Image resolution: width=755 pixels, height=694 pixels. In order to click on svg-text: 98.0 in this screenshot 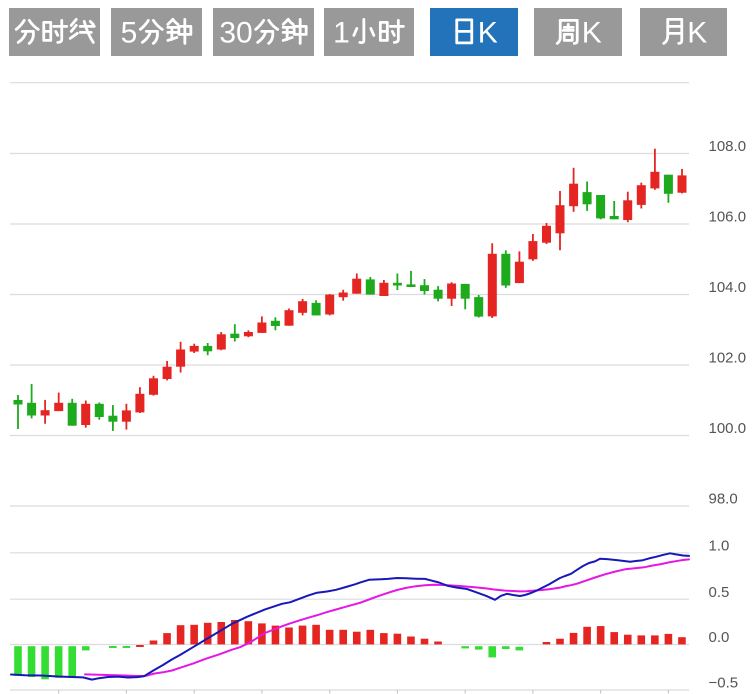, I will do `click(723, 499)`.